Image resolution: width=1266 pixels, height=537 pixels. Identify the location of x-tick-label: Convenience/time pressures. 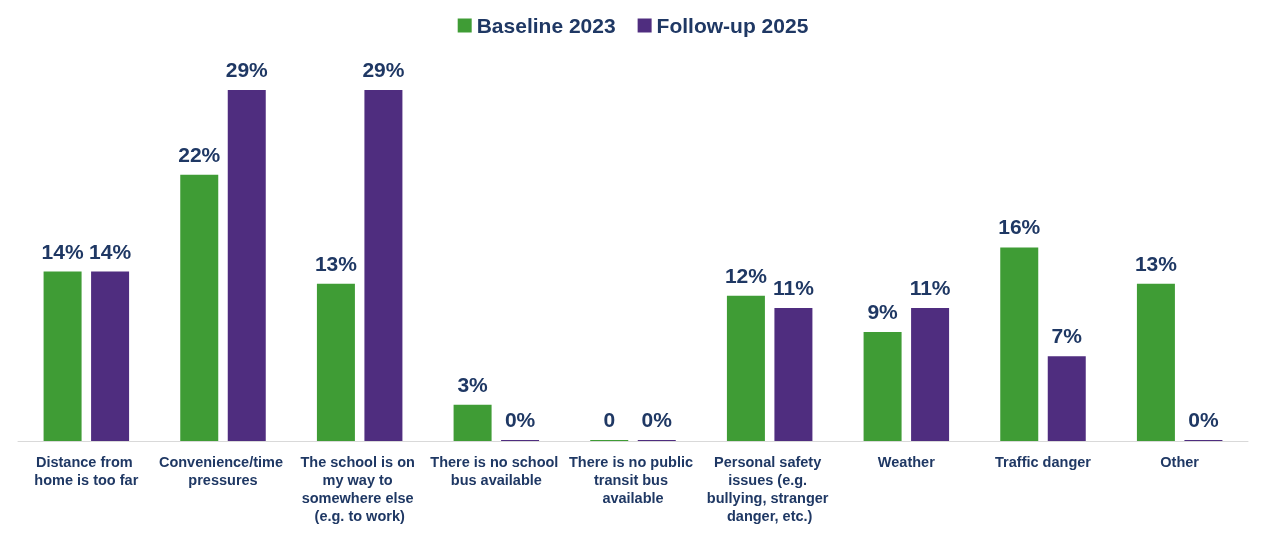
(223, 471).